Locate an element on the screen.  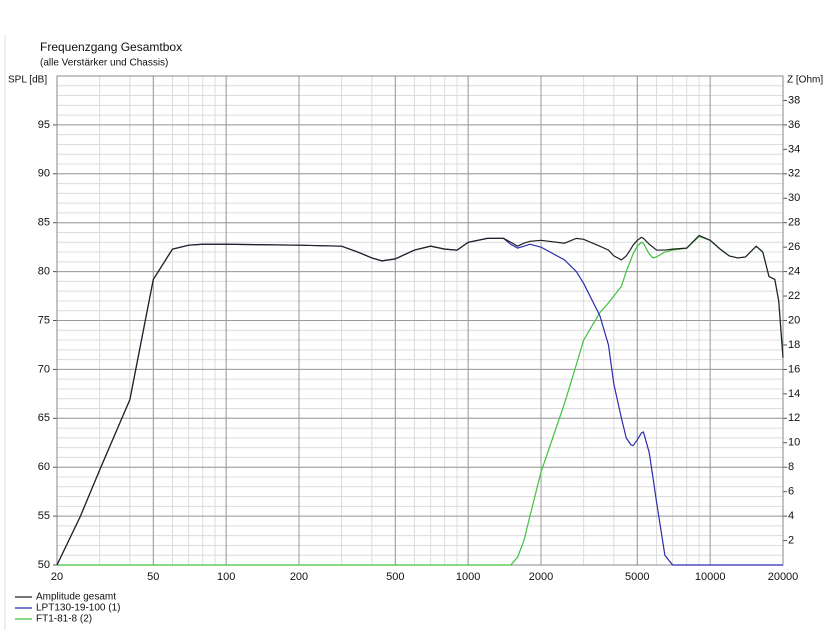
y-tick-label: 60 is located at coordinates (44, 467).